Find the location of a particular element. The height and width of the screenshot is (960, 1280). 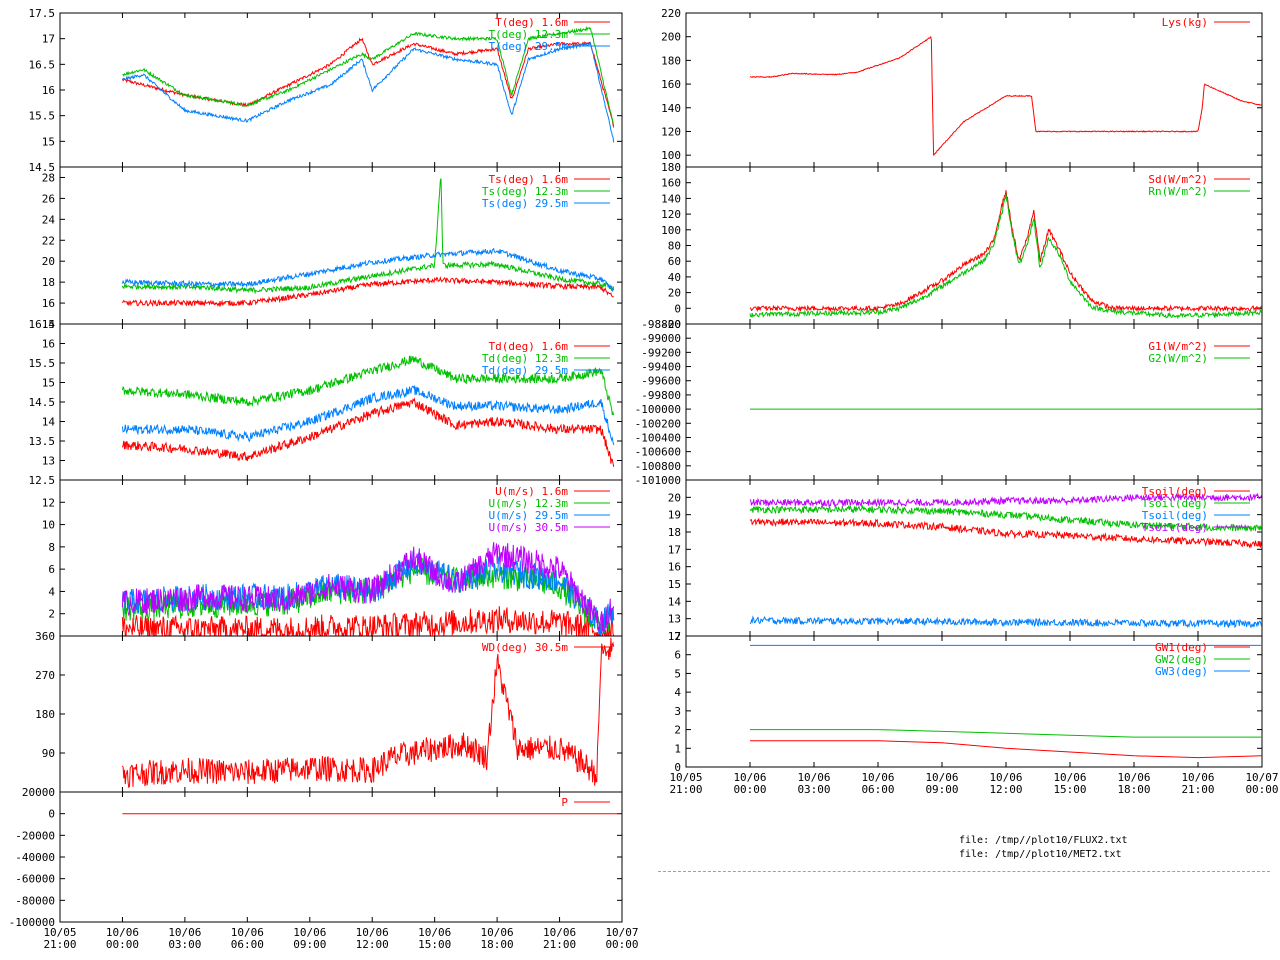

y-tick-label: -100200 is located at coordinates (658, 423).